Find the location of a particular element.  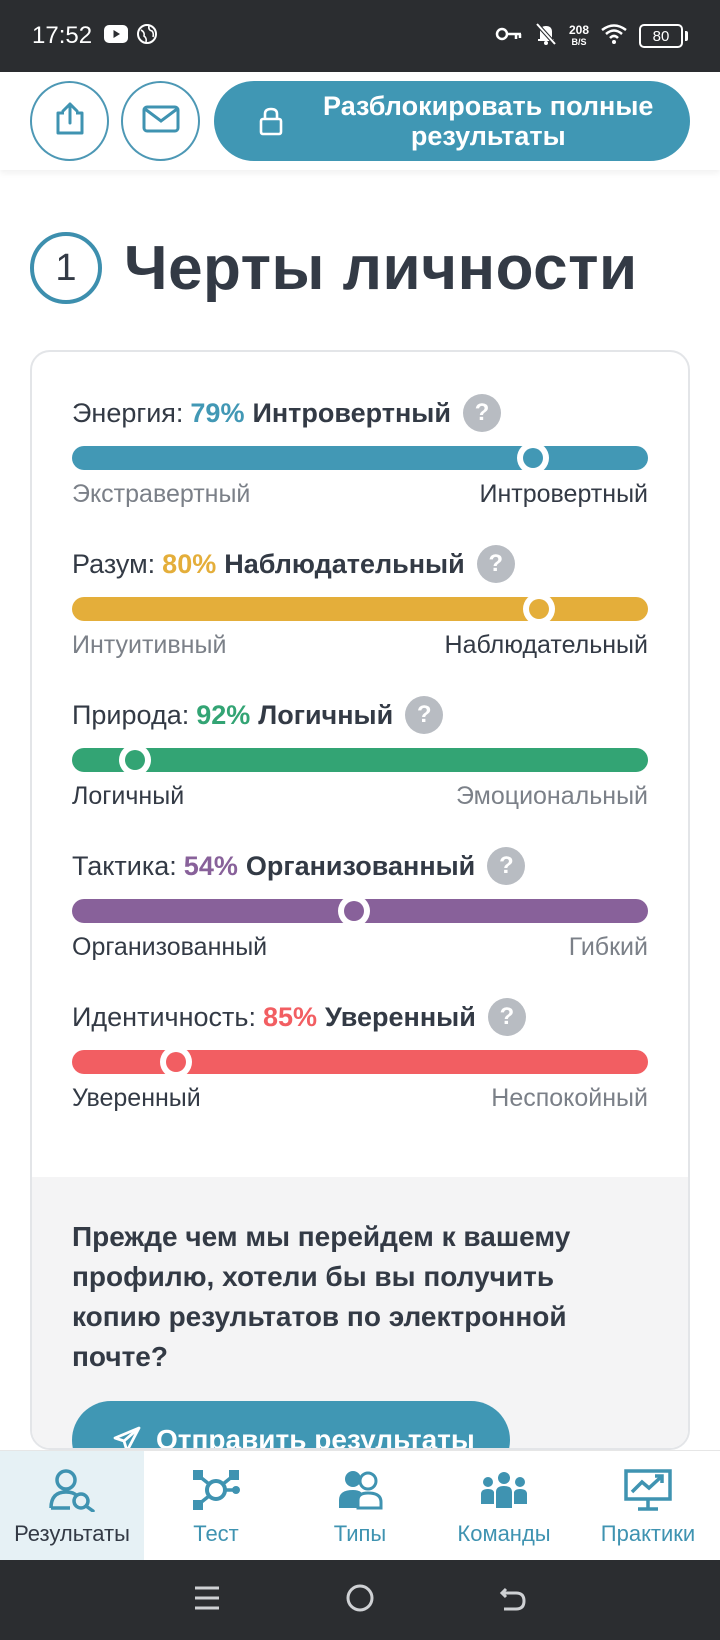

trait-label: Идентичность: is located at coordinates (164, 1016).